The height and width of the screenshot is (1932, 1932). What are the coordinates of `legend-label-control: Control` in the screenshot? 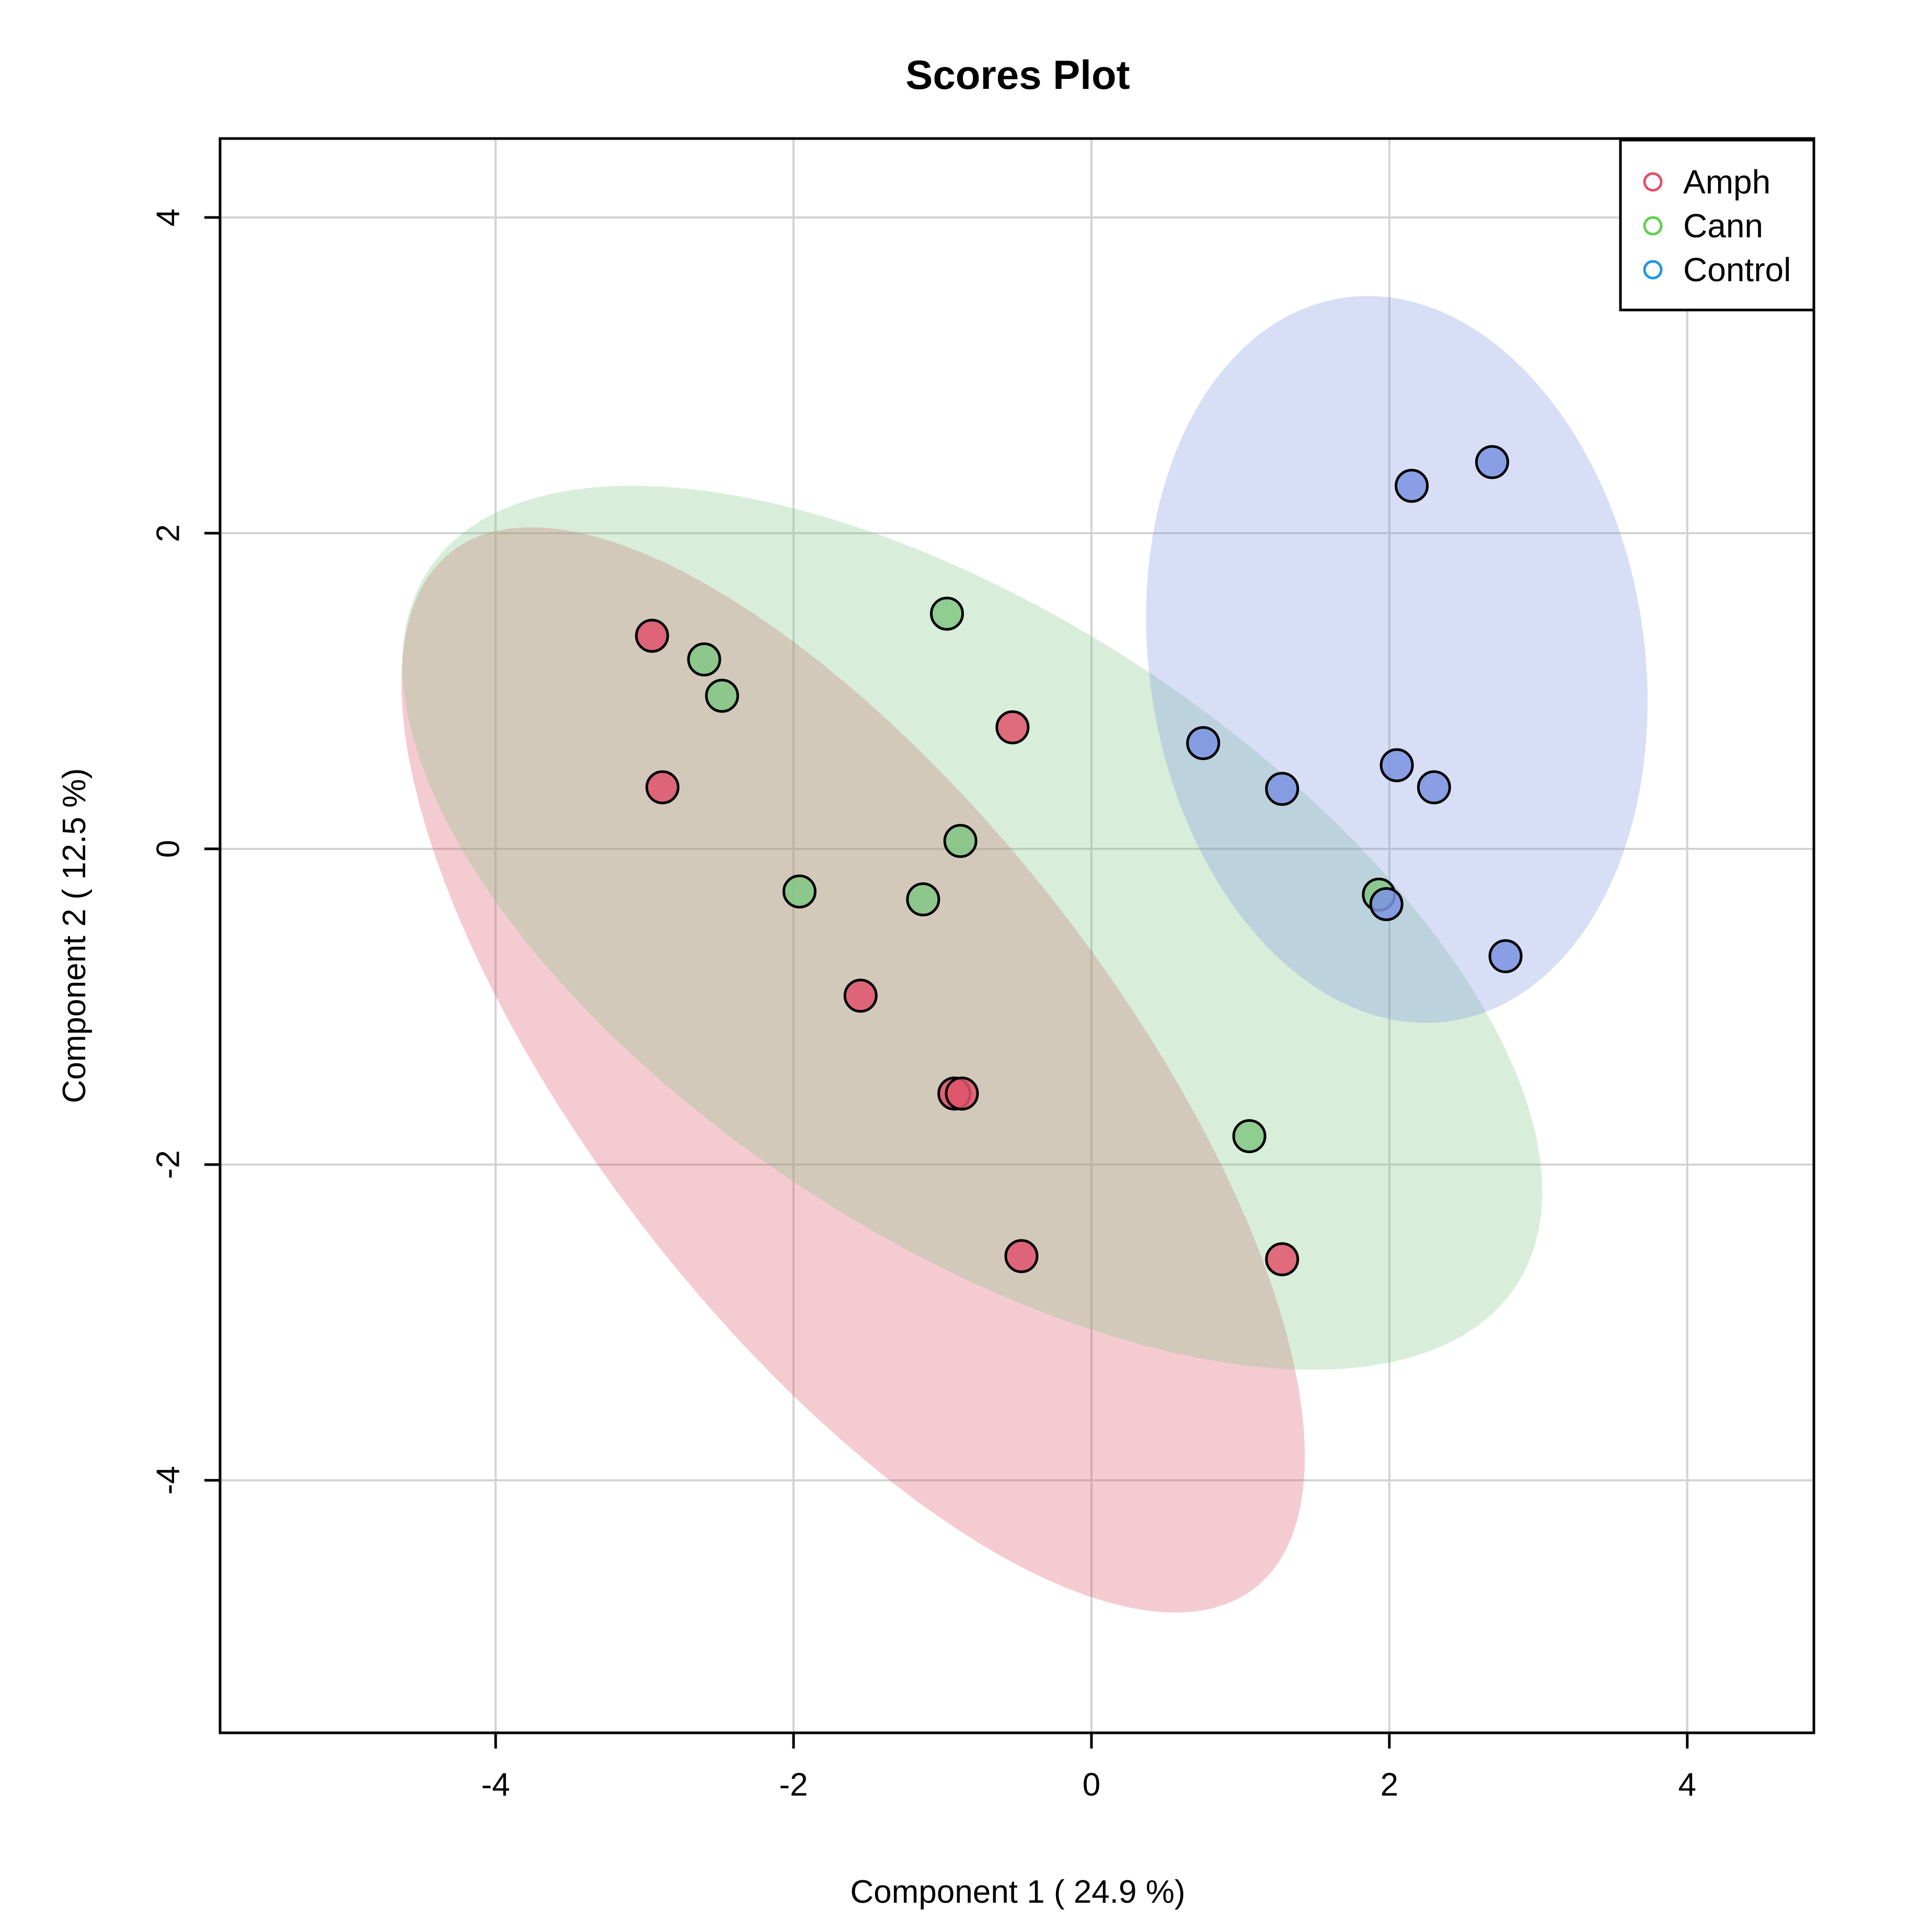 It's located at (1737, 270).